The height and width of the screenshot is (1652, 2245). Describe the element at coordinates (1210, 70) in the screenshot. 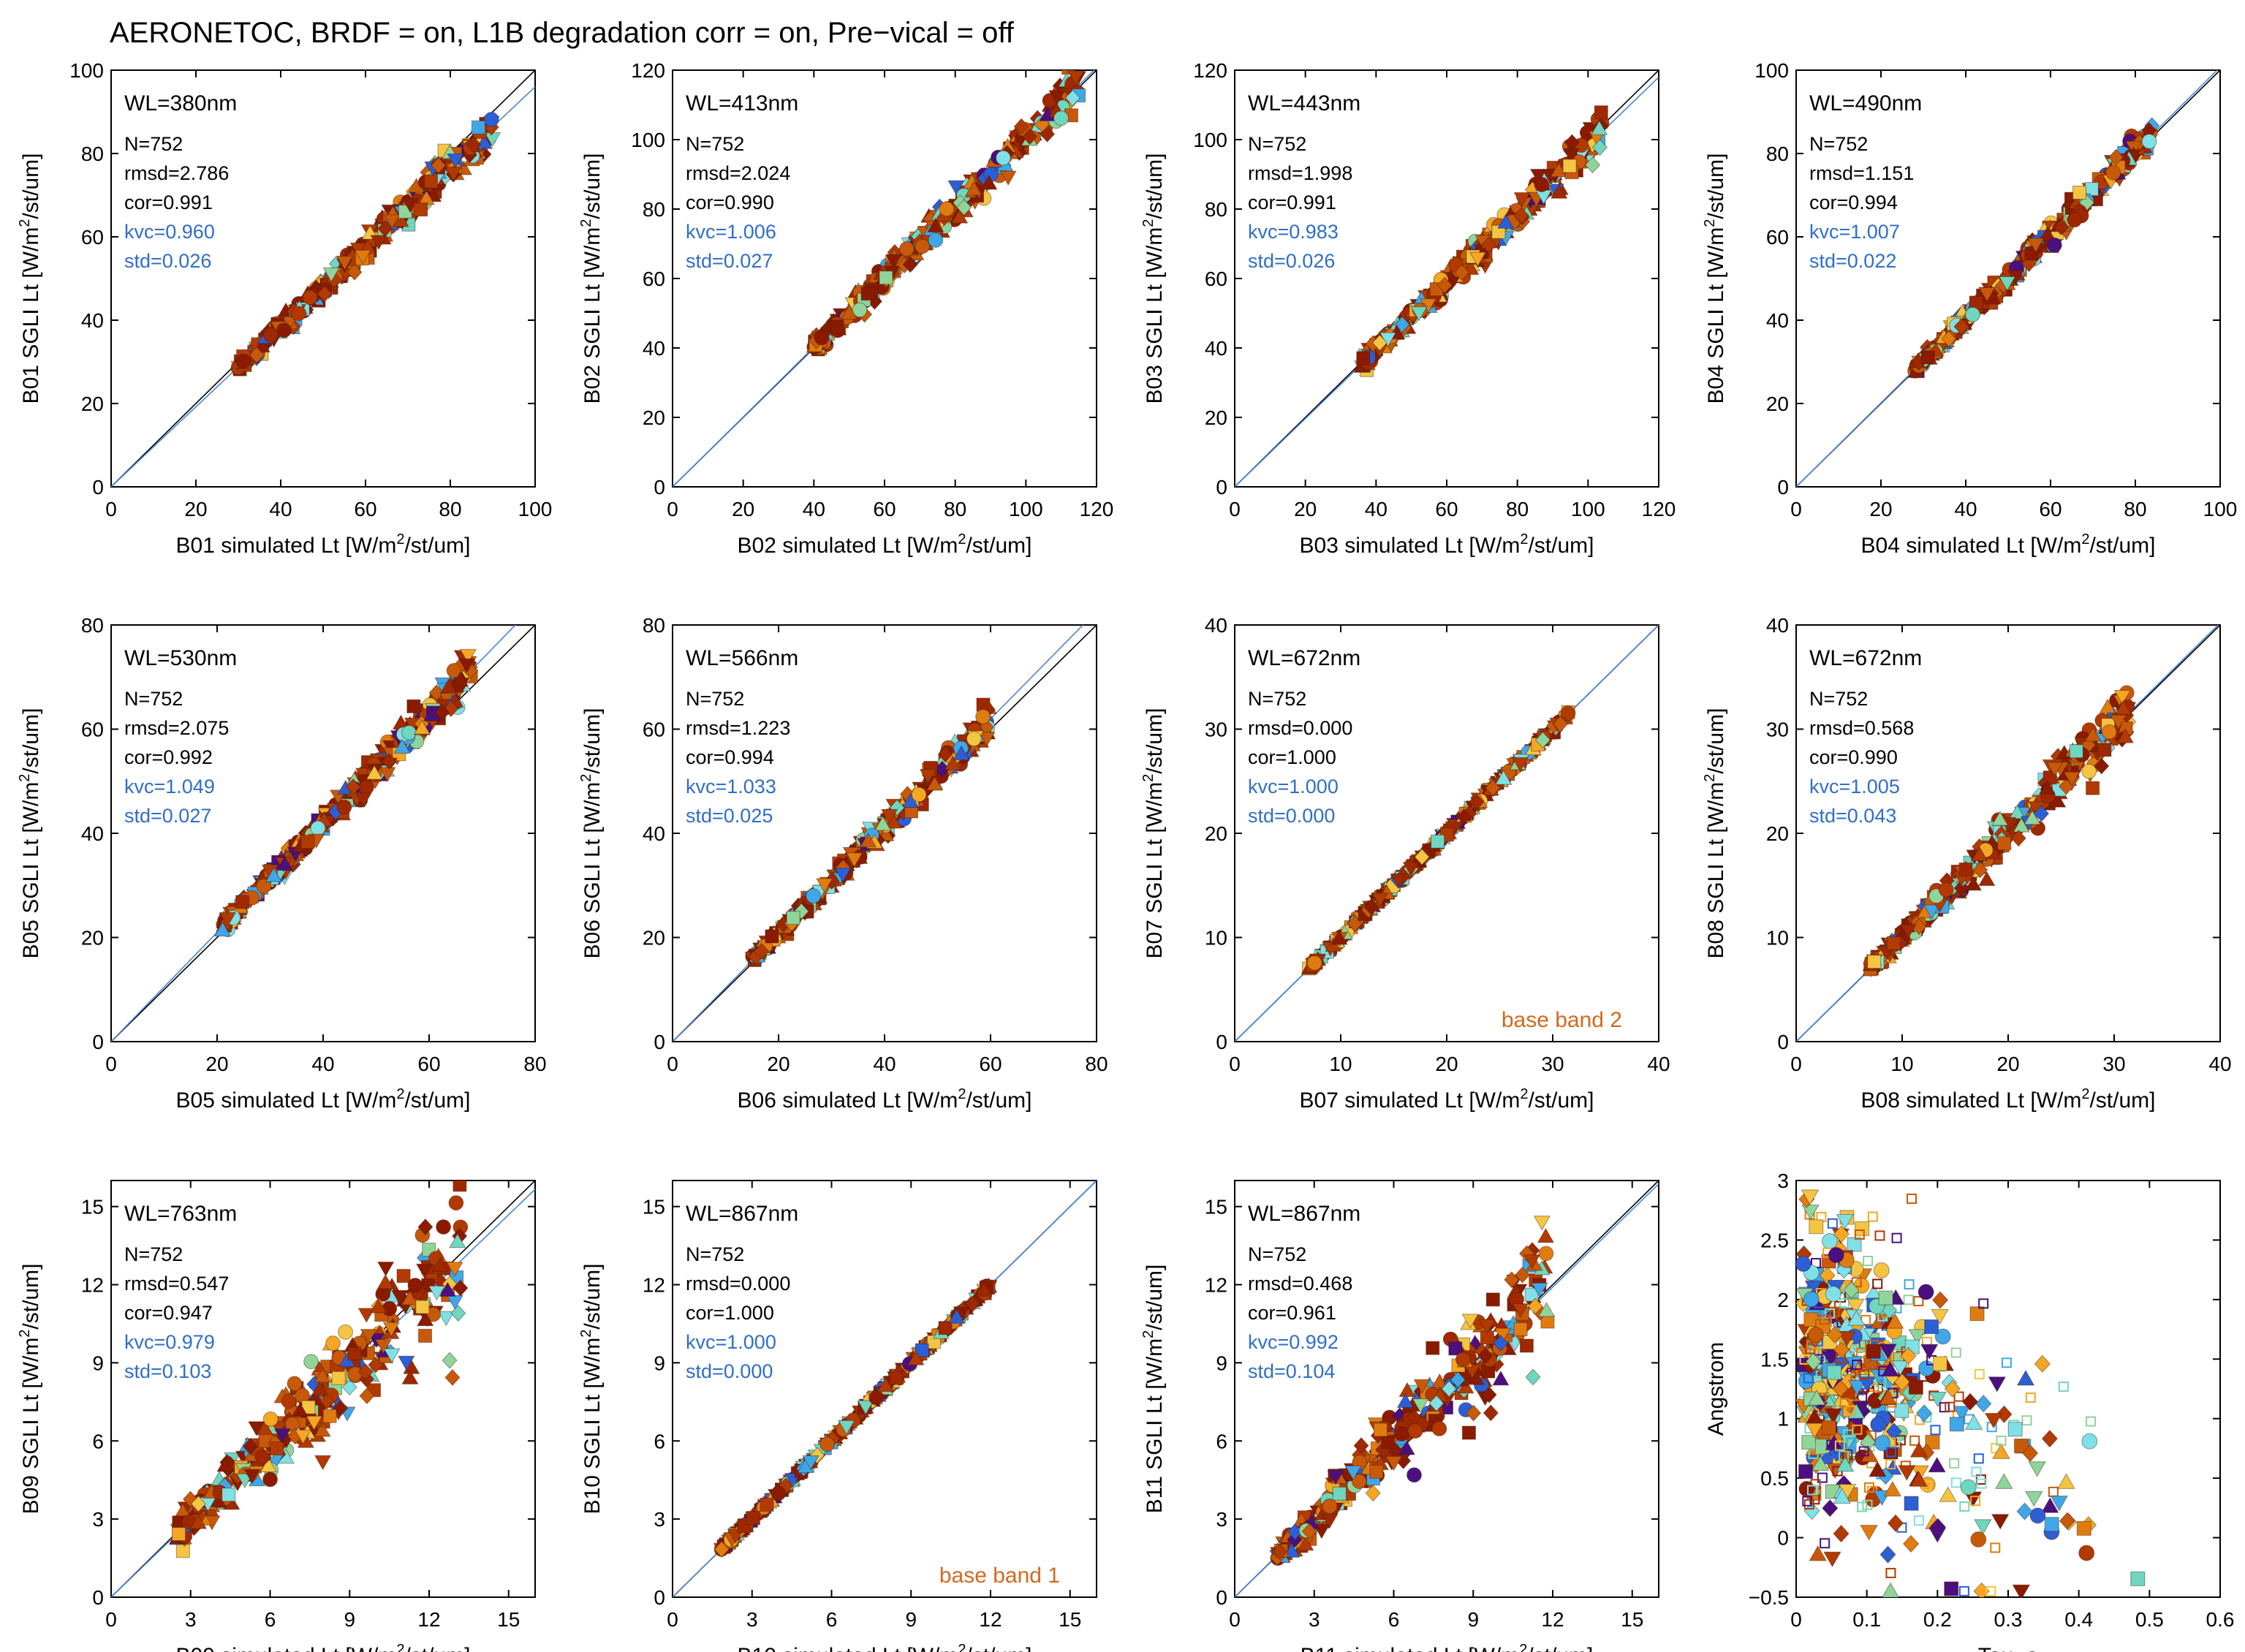

I see `y-tick-label: 120` at that location.